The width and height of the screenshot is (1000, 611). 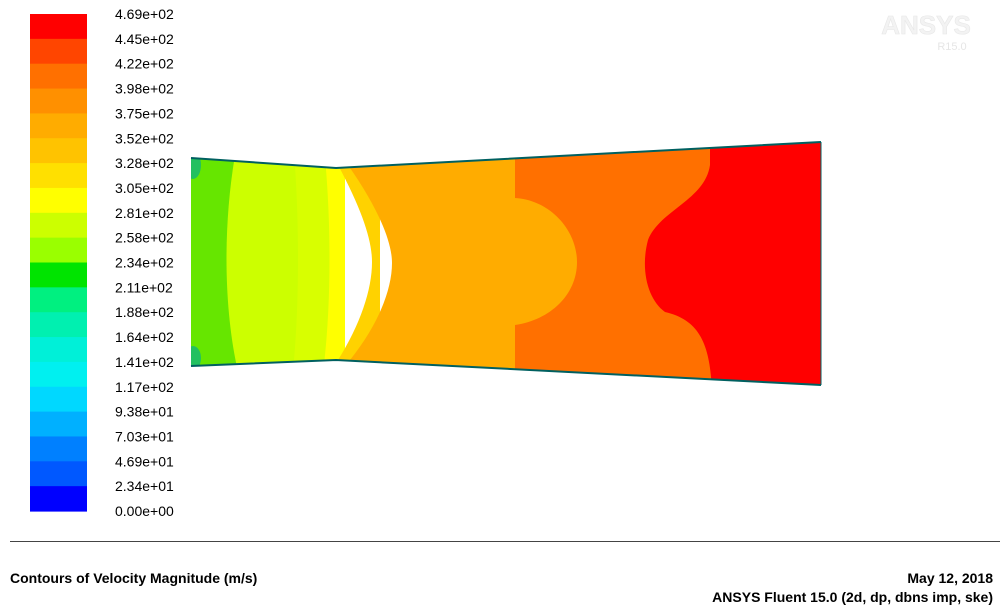 What do you see at coordinates (144, 263) in the screenshot?
I see `legend-label: 2.34e+02` at bounding box center [144, 263].